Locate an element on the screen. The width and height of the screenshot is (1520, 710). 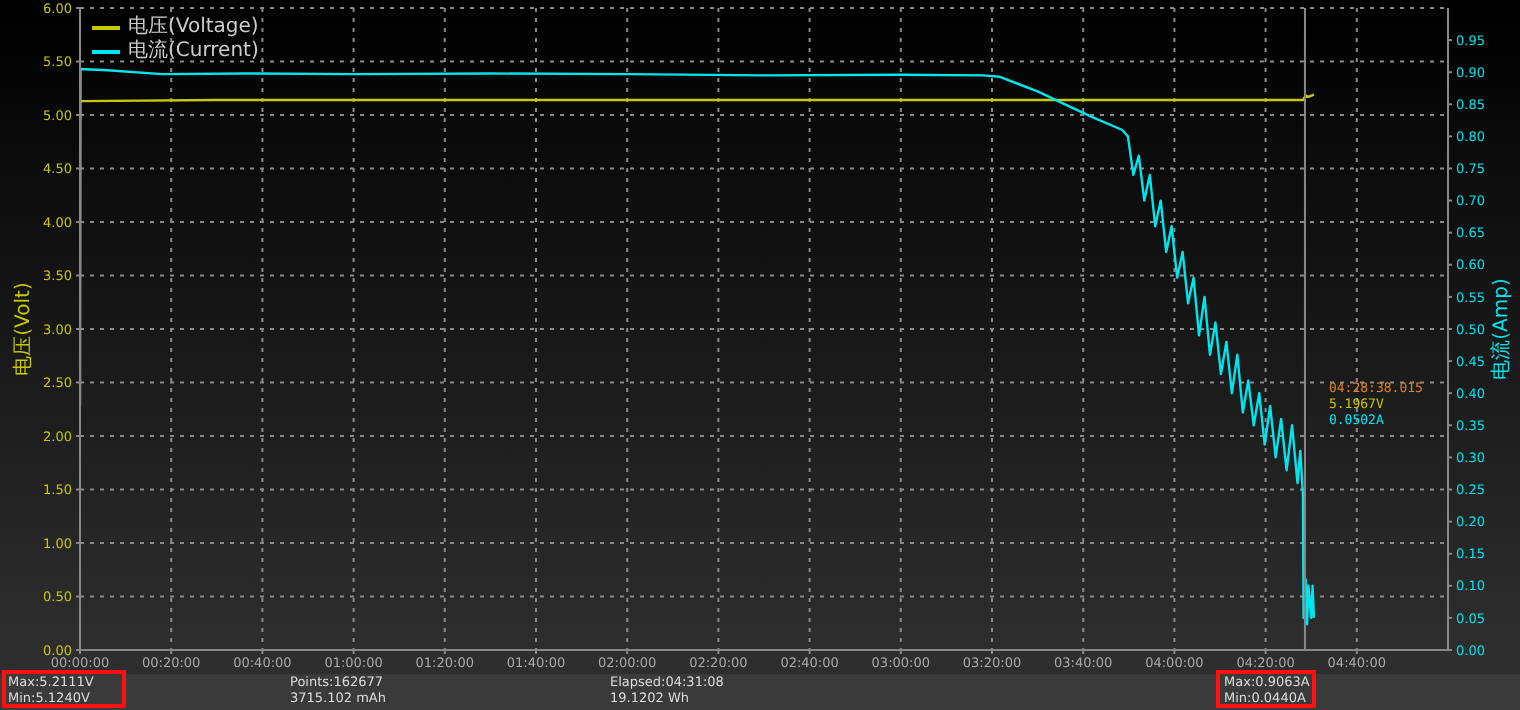
y-axis-title: 电压(Volt) is located at coordinates (23, 329).